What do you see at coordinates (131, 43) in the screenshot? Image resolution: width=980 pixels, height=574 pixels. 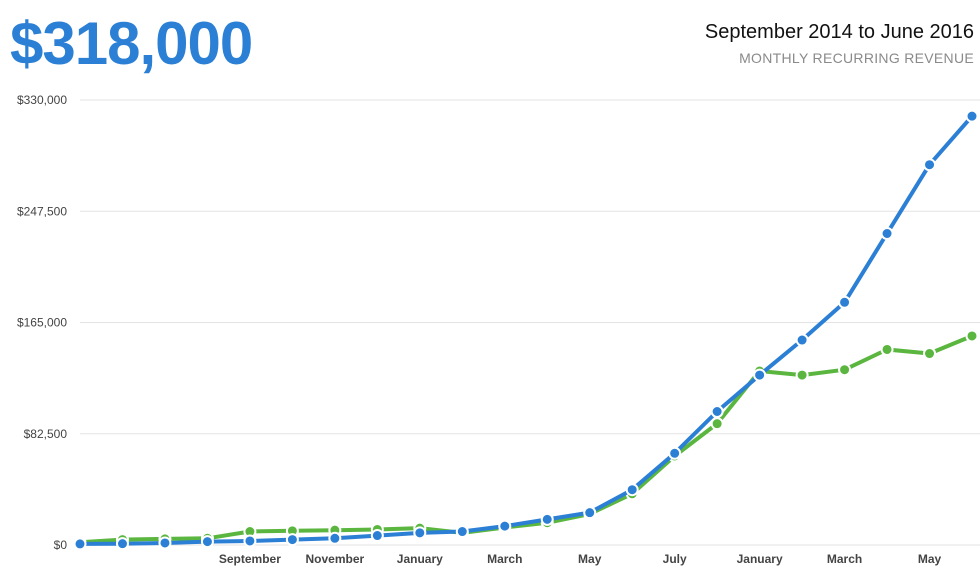 I see `headline-value: $318,000` at bounding box center [131, 43].